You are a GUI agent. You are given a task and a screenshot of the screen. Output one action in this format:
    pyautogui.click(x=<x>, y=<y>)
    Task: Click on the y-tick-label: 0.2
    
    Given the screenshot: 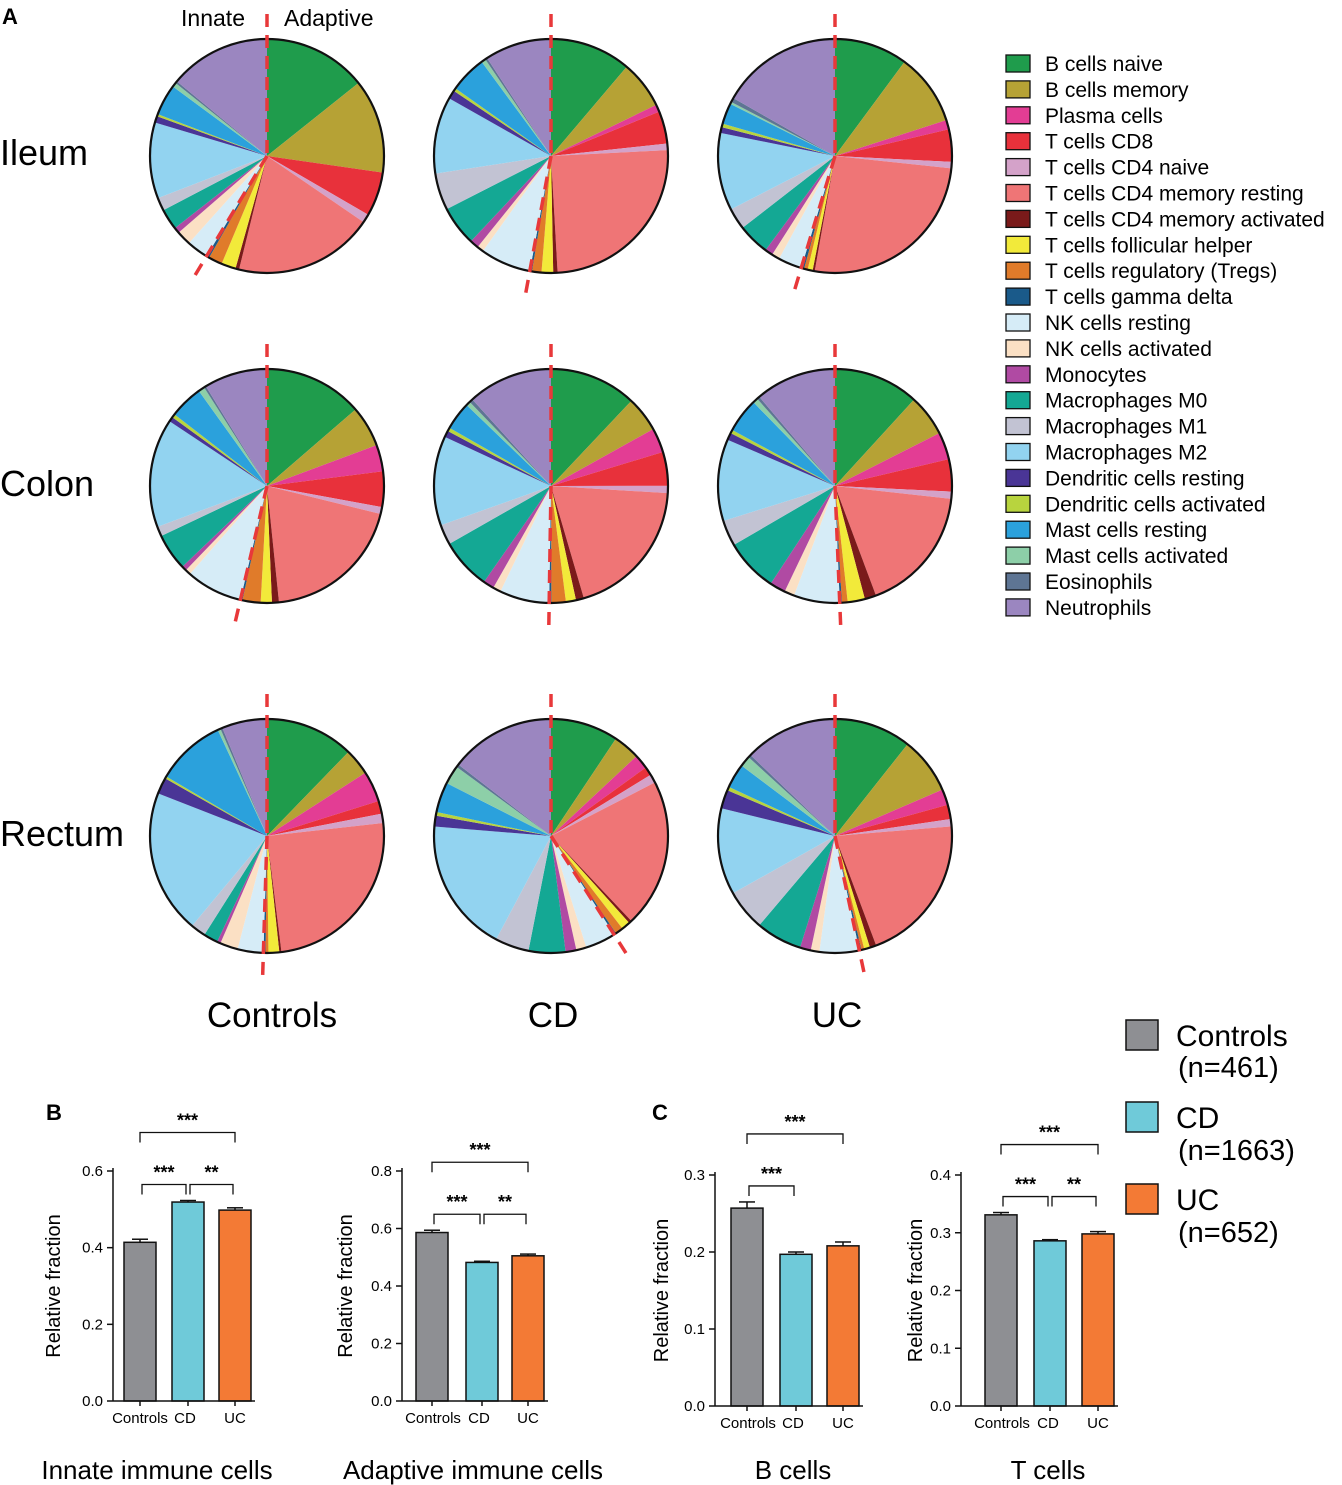 What is the action you would take?
    pyautogui.click(x=940, y=1291)
    